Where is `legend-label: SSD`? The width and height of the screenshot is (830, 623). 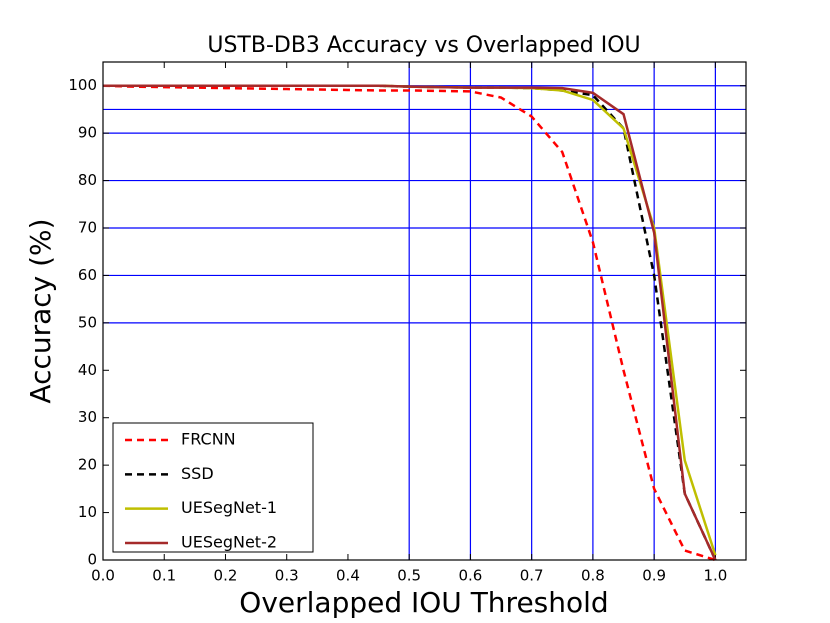 legend-label: SSD is located at coordinates (197, 473).